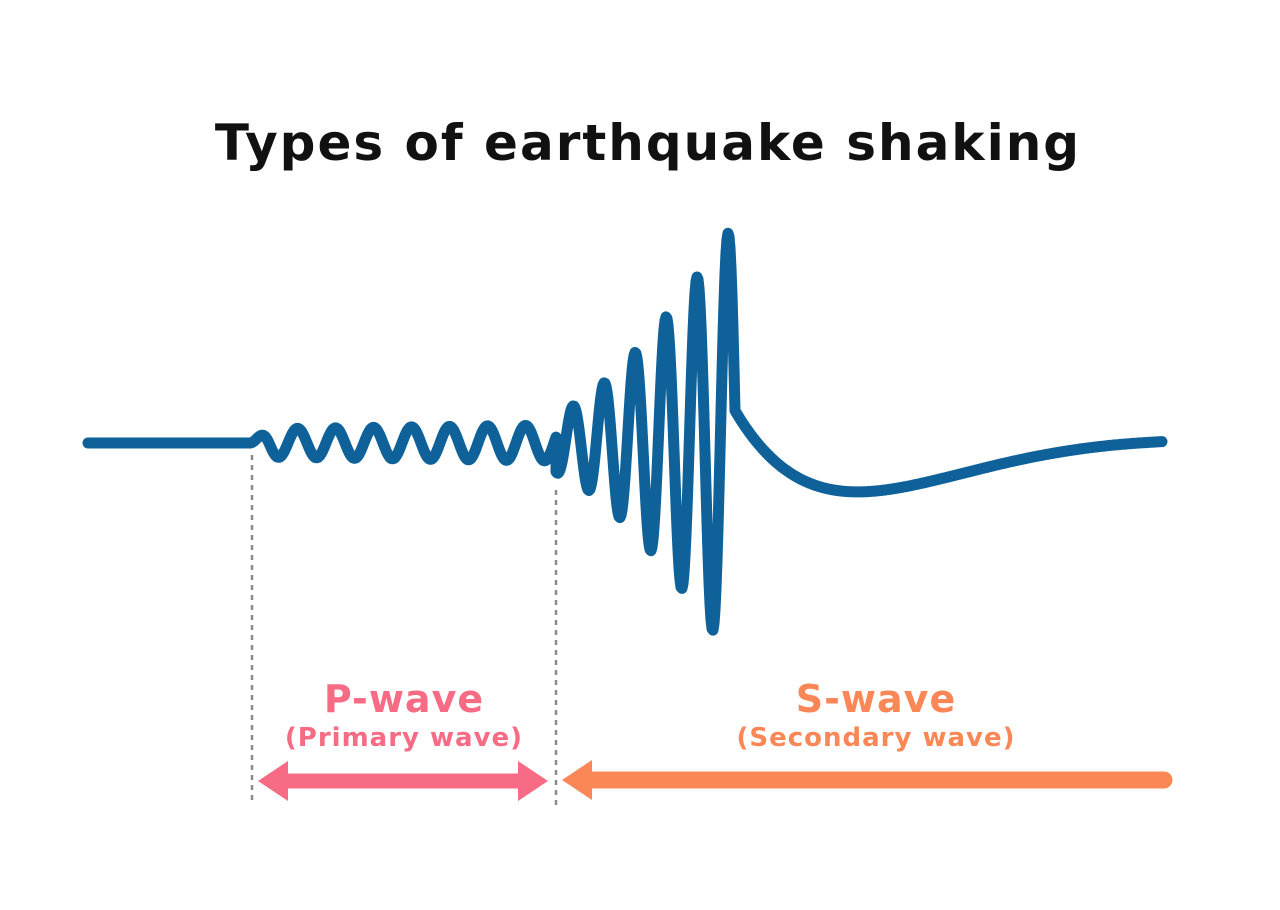 This screenshot has width=1280, height=910. I want to click on diagram-title: Types of earthquake shaking, so click(648, 143).